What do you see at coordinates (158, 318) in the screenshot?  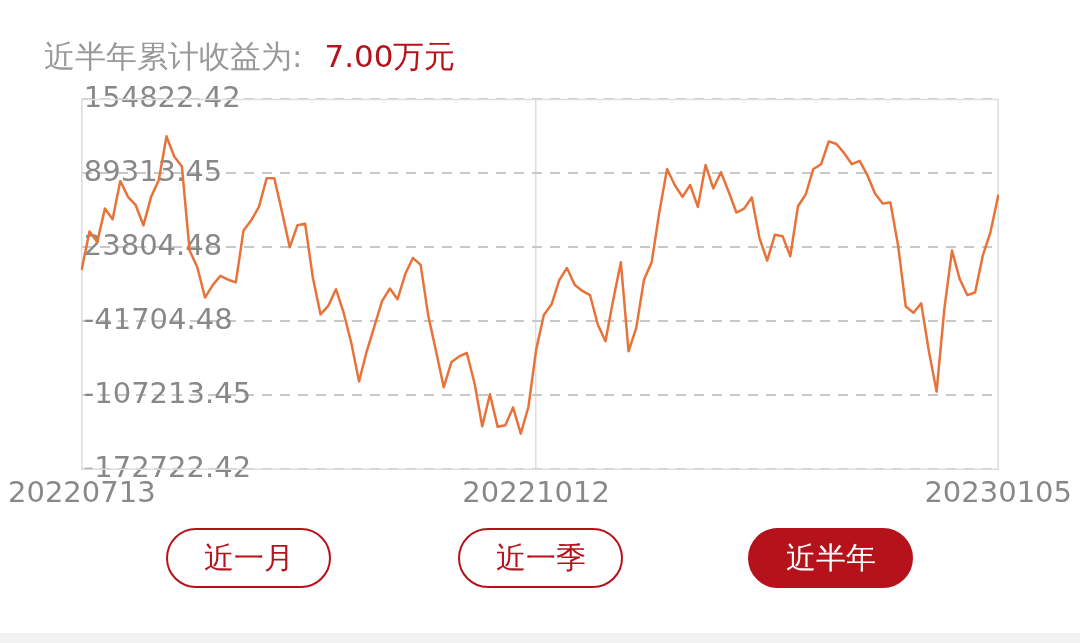 I see `y-tick-label: -41704.48` at bounding box center [158, 318].